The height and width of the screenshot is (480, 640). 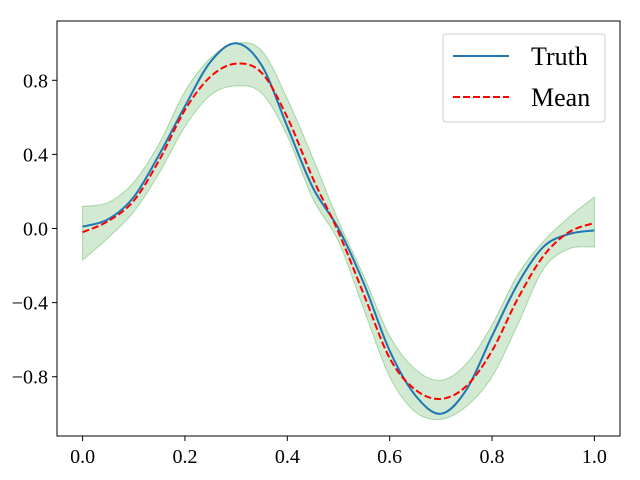 I want to click on x-tick-label: 0.0, so click(x=82, y=457).